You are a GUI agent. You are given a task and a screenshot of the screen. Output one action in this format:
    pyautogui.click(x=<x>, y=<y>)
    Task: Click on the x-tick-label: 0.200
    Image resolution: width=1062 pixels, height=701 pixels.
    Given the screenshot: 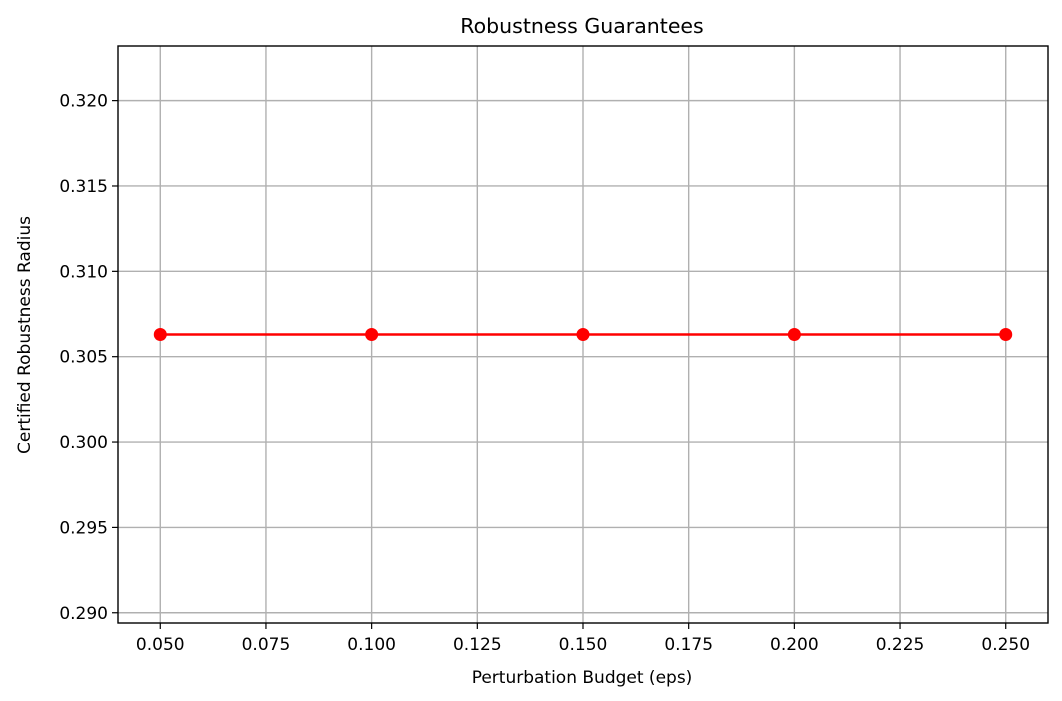 What is the action you would take?
    pyautogui.click(x=794, y=645)
    